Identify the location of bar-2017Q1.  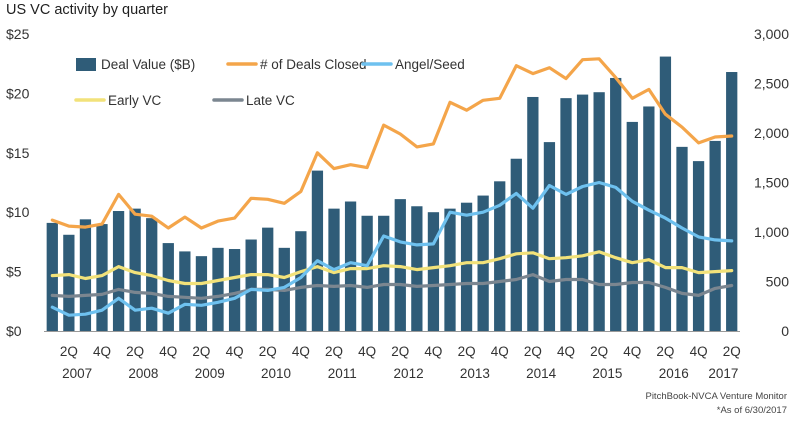
(715, 235).